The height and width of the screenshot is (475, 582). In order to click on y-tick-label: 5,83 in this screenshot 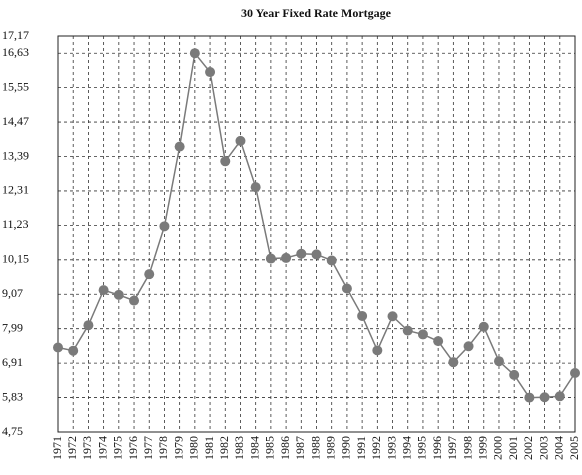, I will do `click(12, 396)`.